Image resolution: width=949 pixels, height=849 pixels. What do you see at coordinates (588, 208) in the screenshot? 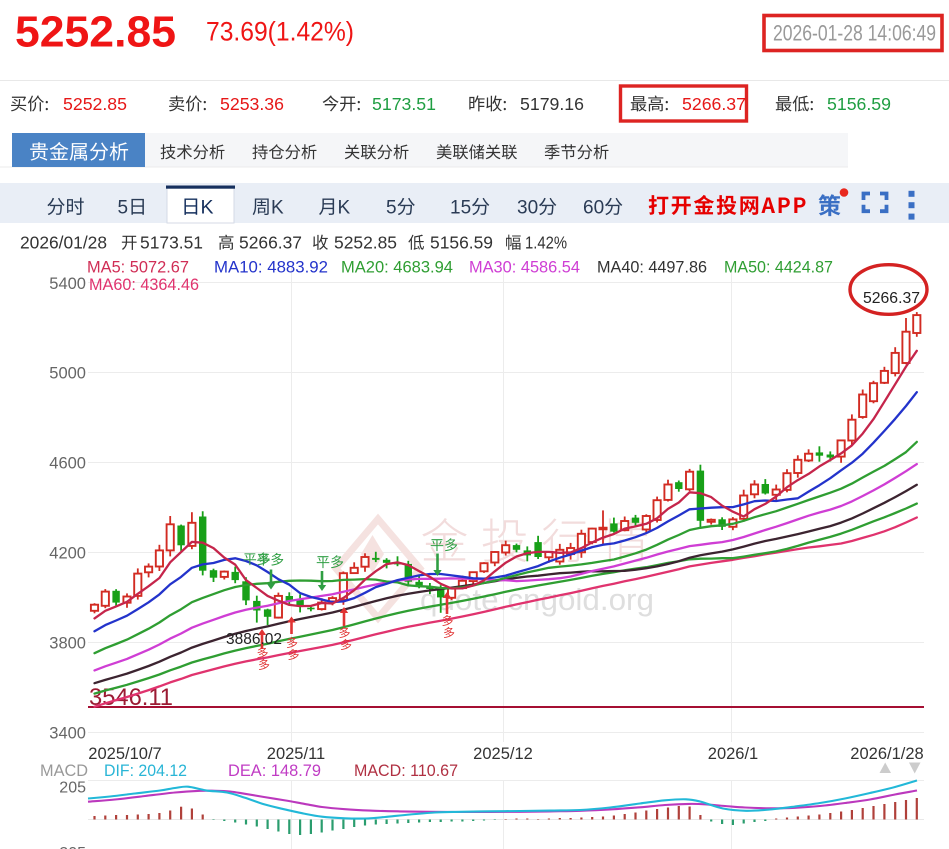
I see `svg-text: 6` at bounding box center [588, 208].